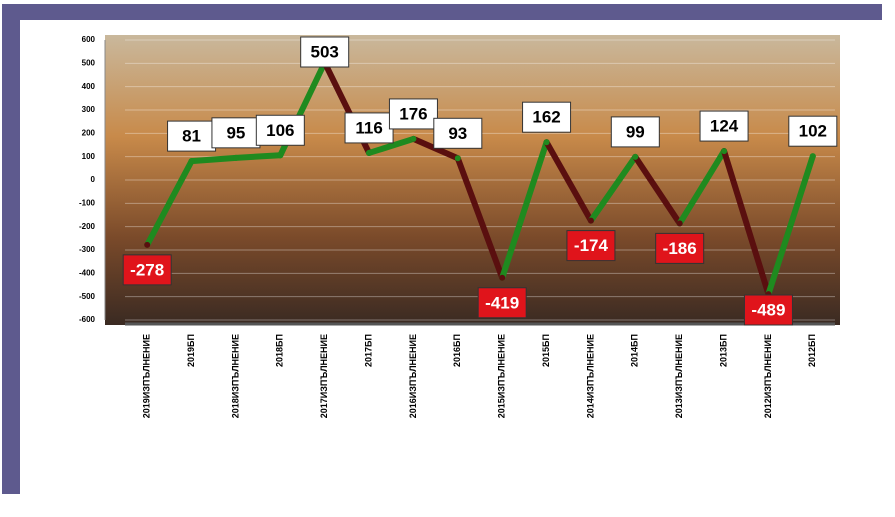  What do you see at coordinates (89, 156) in the screenshot?
I see `y-tick-label: 100` at bounding box center [89, 156].